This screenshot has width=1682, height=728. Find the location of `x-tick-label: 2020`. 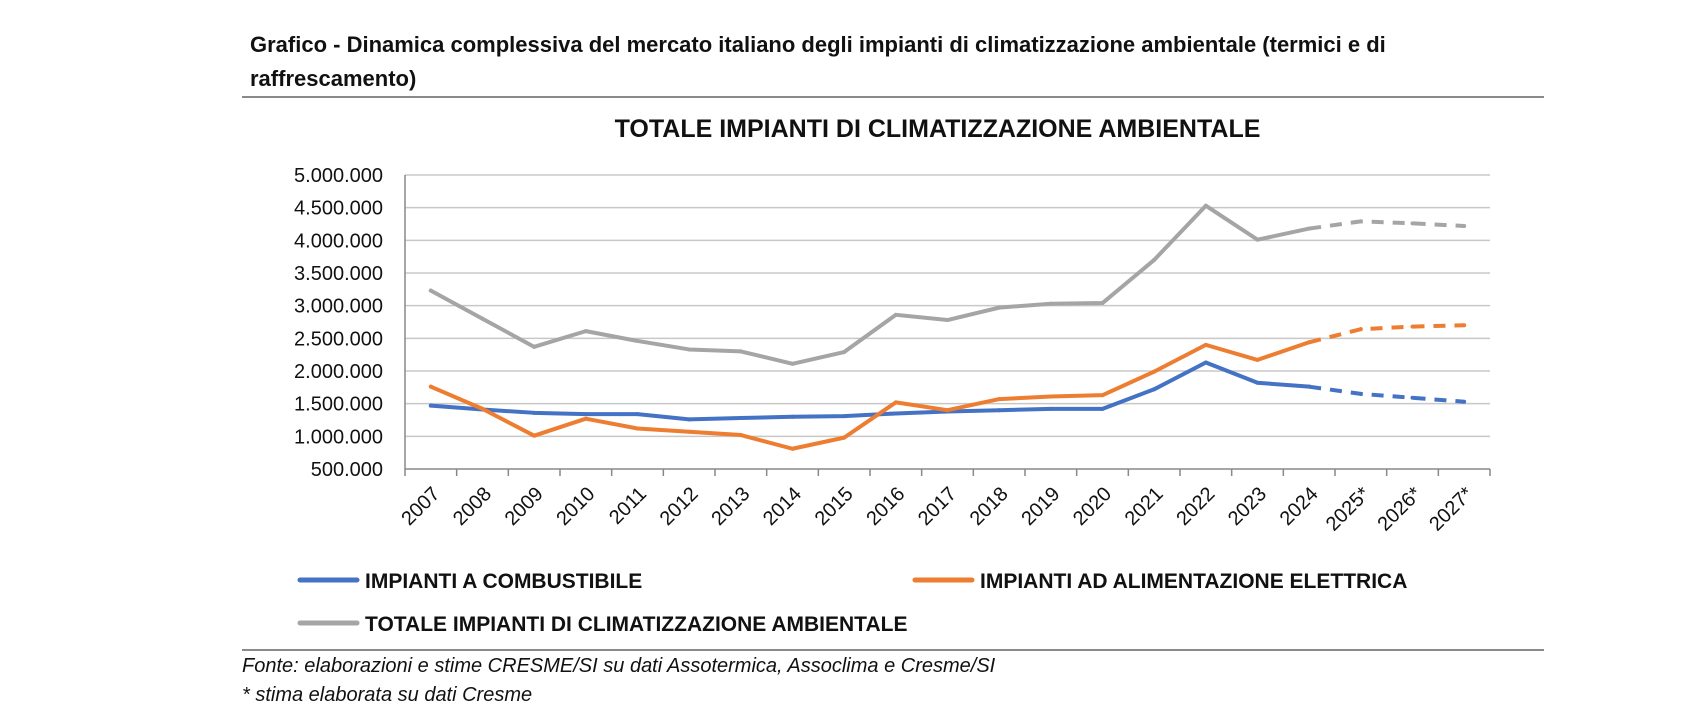

x-tick-label: 2020 is located at coordinates (1092, 506).